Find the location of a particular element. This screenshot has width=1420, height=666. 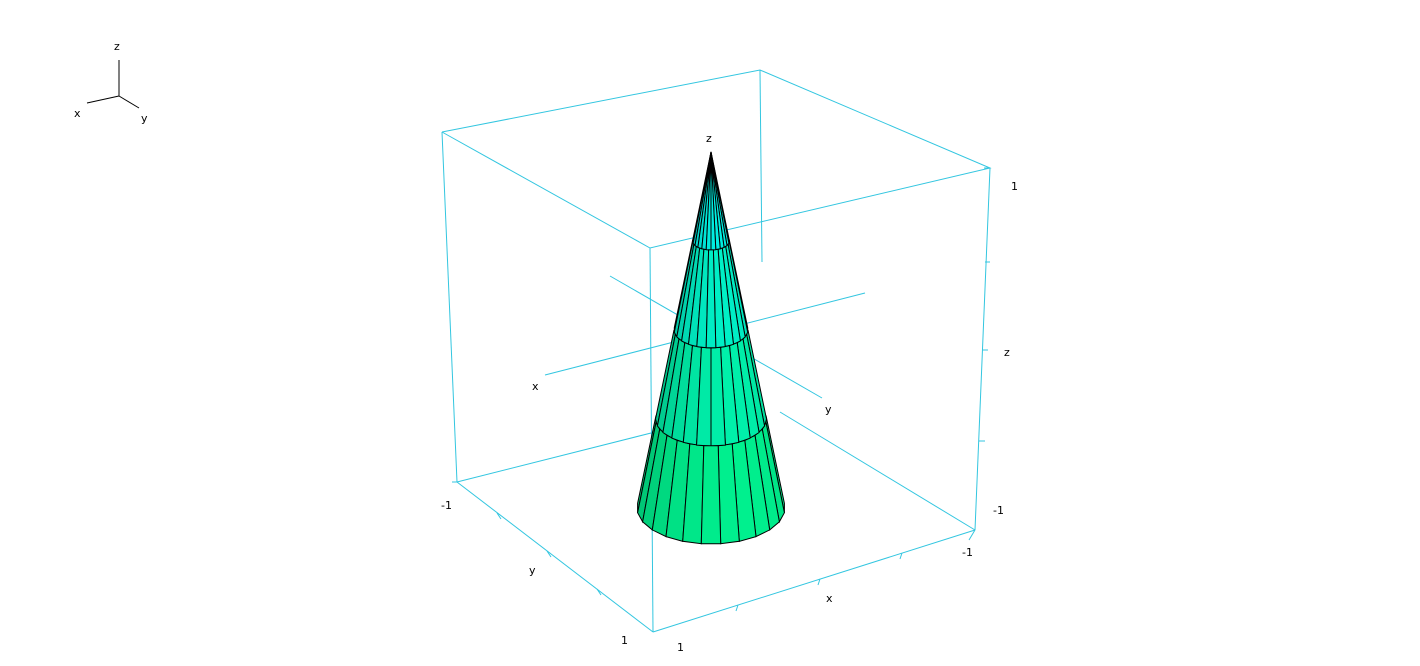

box-bottom-left is located at coordinates (555, 557).